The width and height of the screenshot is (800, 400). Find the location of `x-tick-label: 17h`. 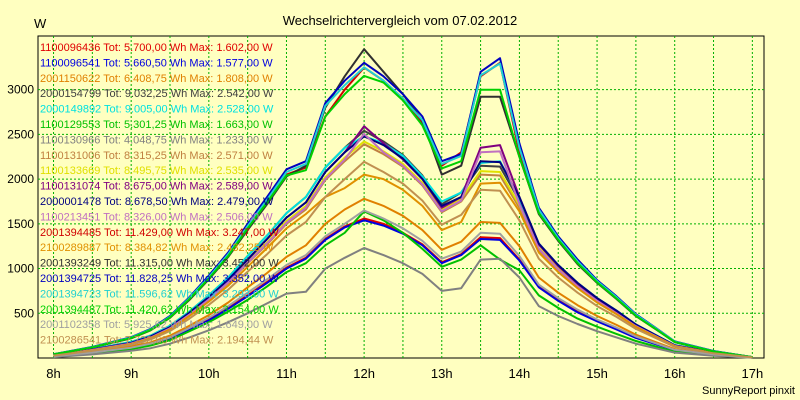

x-tick-label: 17h is located at coordinates (753, 373).